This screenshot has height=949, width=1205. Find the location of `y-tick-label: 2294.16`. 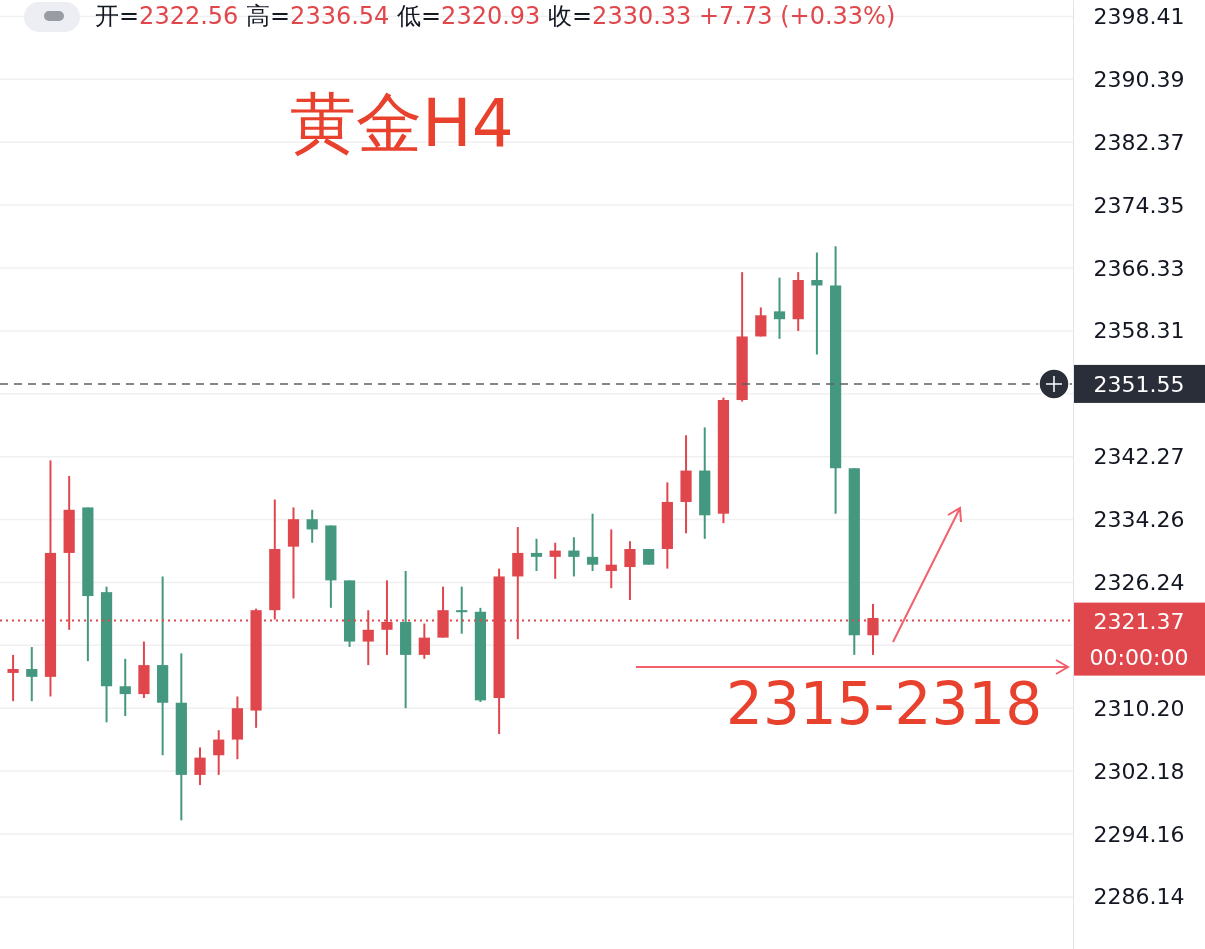

y-tick-label: 2294.16 is located at coordinates (1139, 834).